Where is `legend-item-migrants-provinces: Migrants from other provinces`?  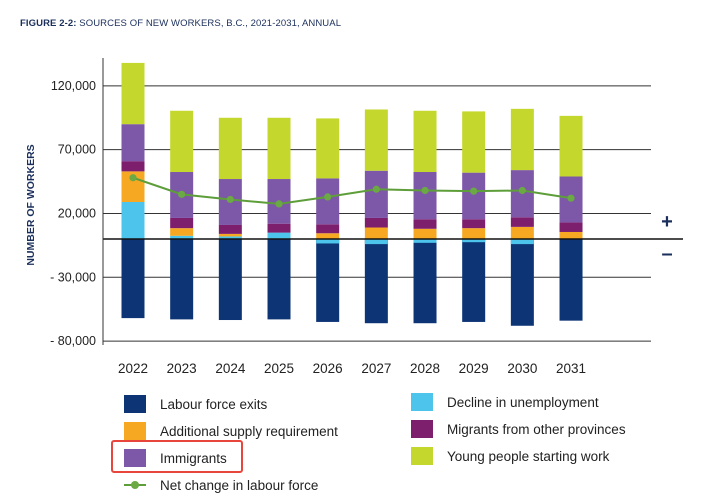 legend-item-migrants-provinces: Migrants from other provinces is located at coordinates (518, 429).